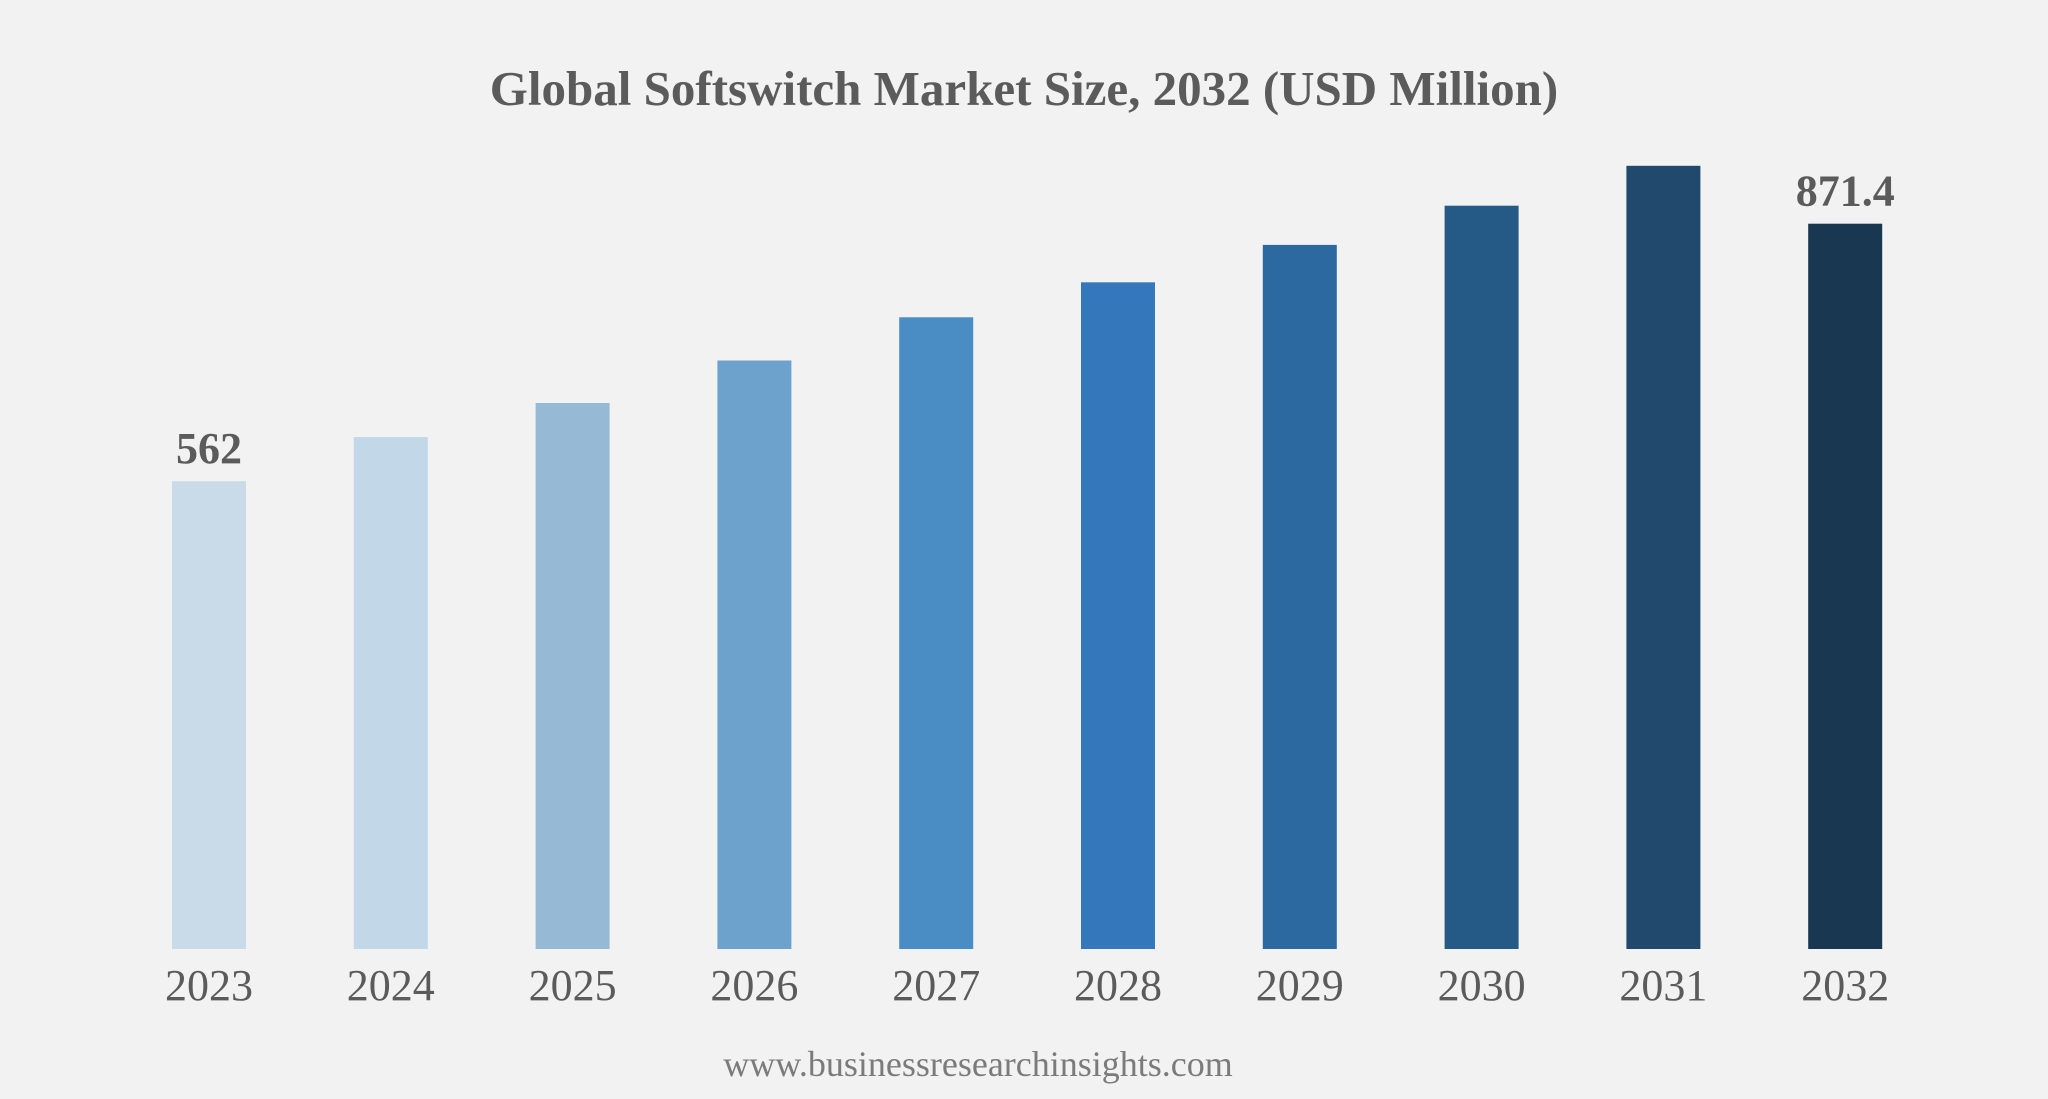  I want to click on bar-2031, so click(1663, 557).